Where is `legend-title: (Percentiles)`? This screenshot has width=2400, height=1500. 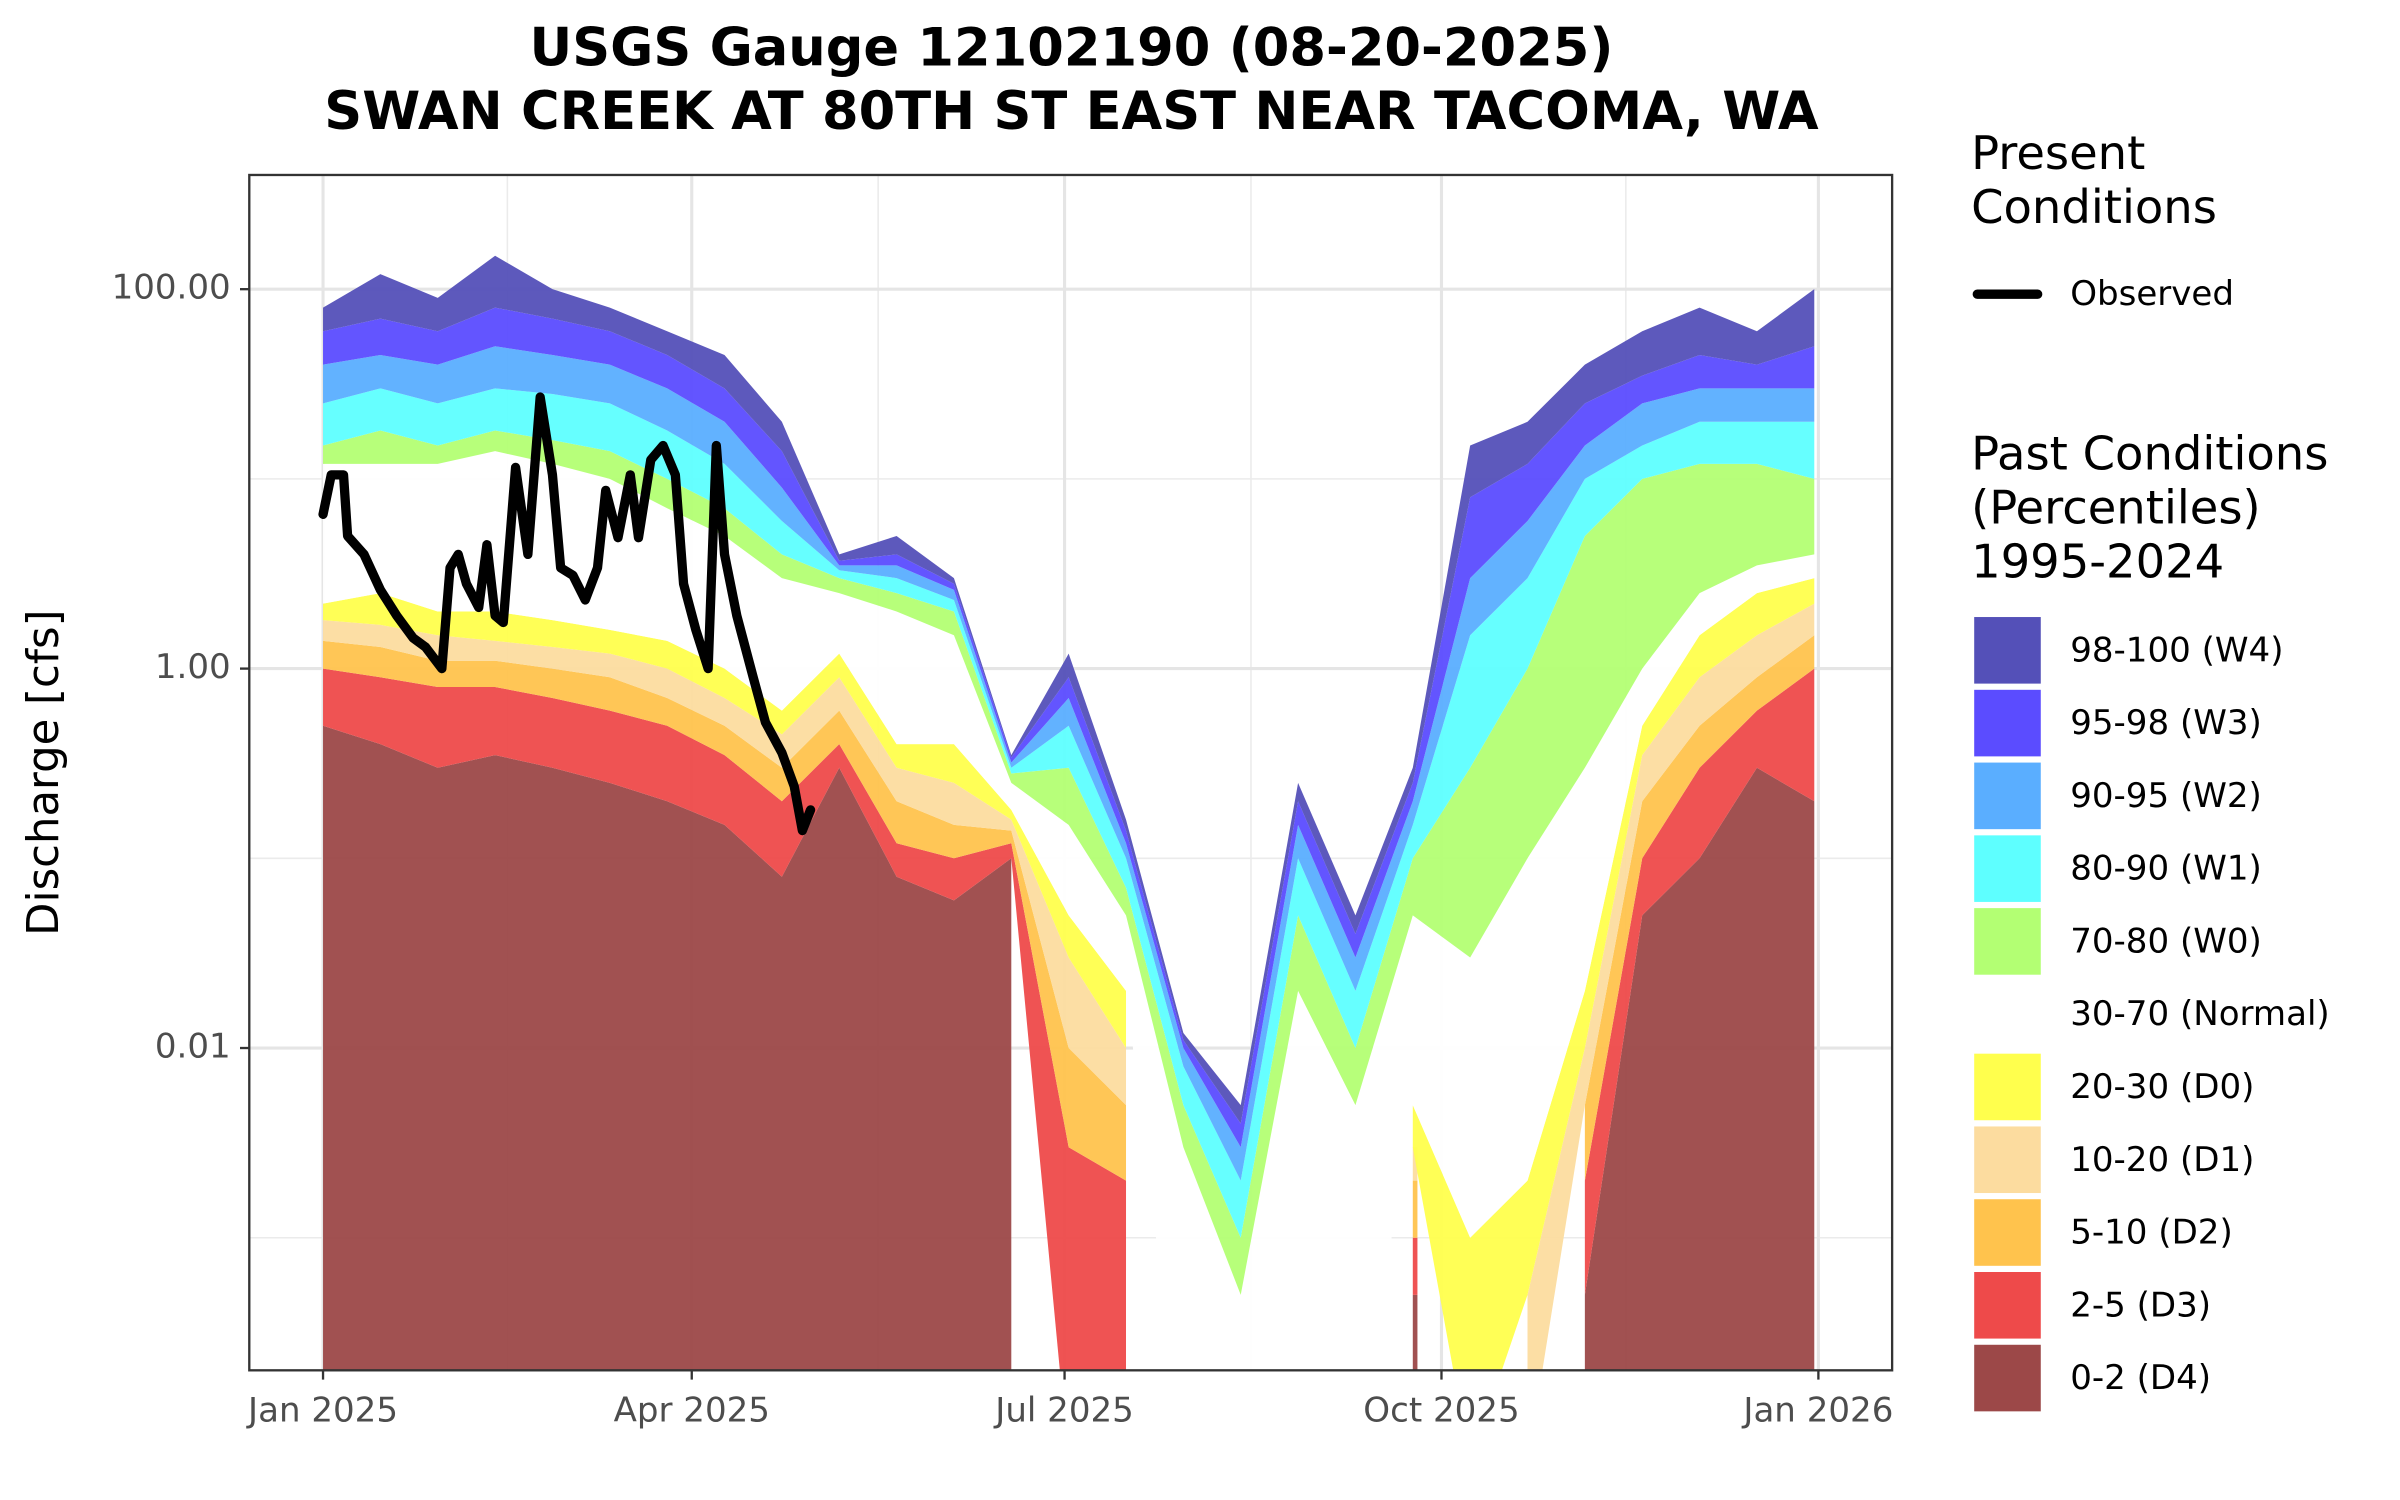
legend-title: (Percentiles) is located at coordinates (2116, 507).